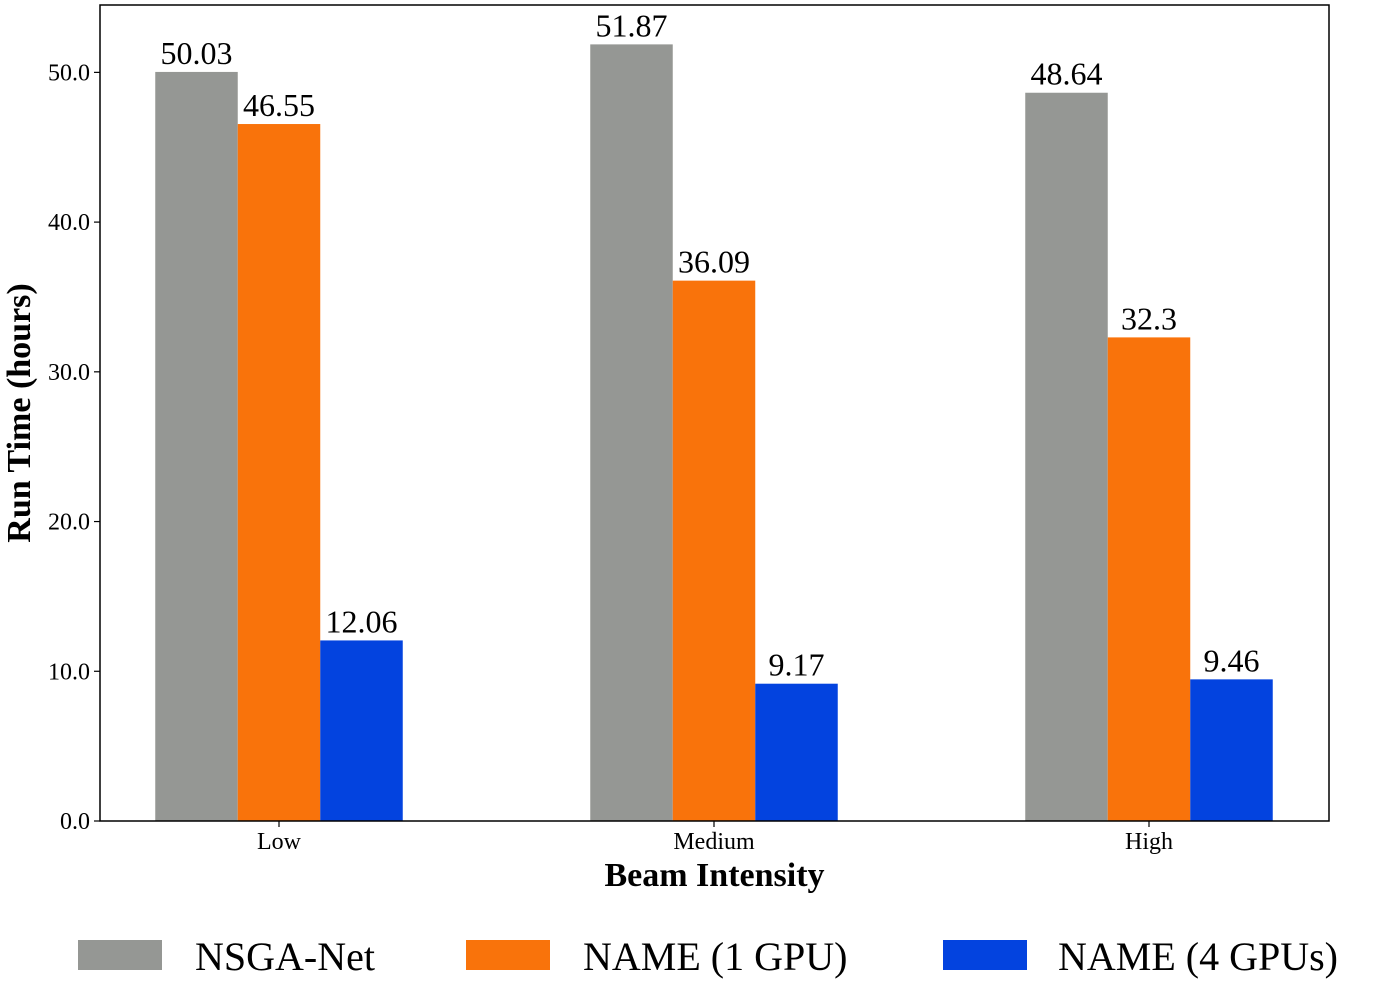 Image resolution: width=1400 pixels, height=1000 pixels. Describe the element at coordinates (362, 621) in the screenshot. I see `data-label: 12.06` at that location.